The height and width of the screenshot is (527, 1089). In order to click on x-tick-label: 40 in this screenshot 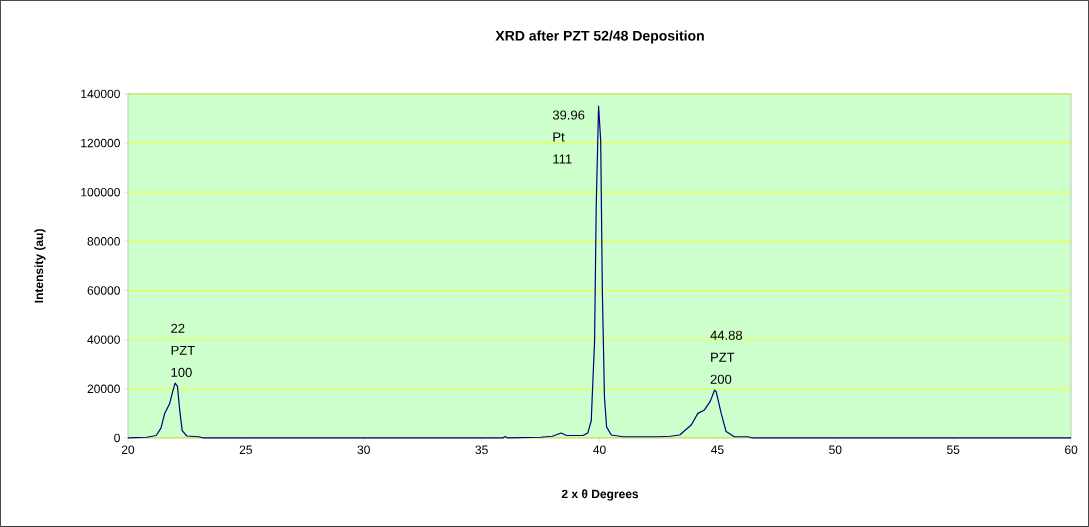, I will do `click(599, 450)`.